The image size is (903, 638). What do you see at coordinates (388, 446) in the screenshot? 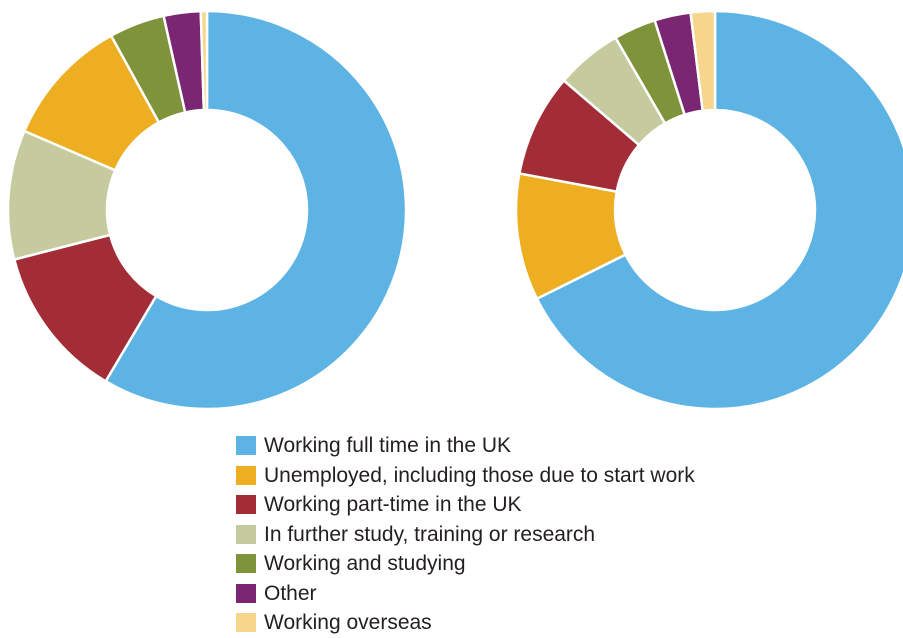
I see `legend-label: Working full time in the UK` at bounding box center [388, 446].